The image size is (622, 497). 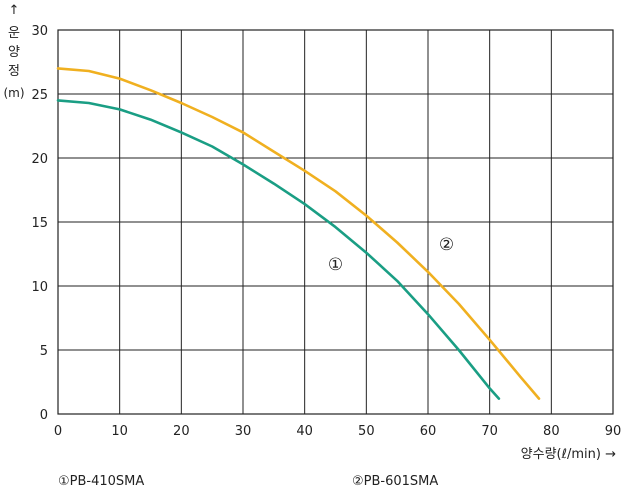 I want to click on x-axis-label: 양수량(ℓ/min) →, so click(x=568, y=454).